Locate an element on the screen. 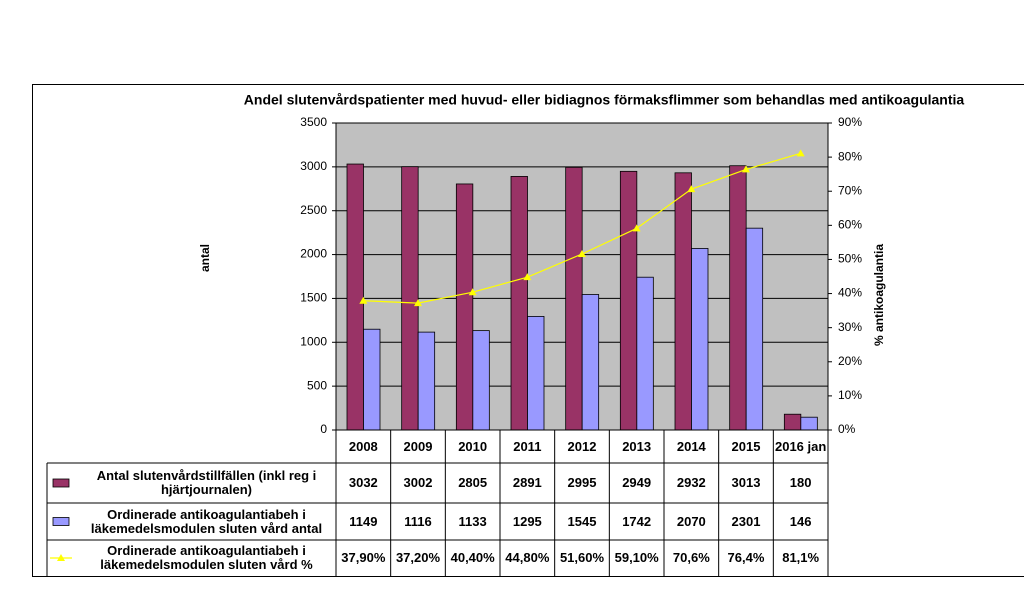 This screenshot has height=615, width=1024. data-label-box: 1545 is located at coordinates (582, 521).